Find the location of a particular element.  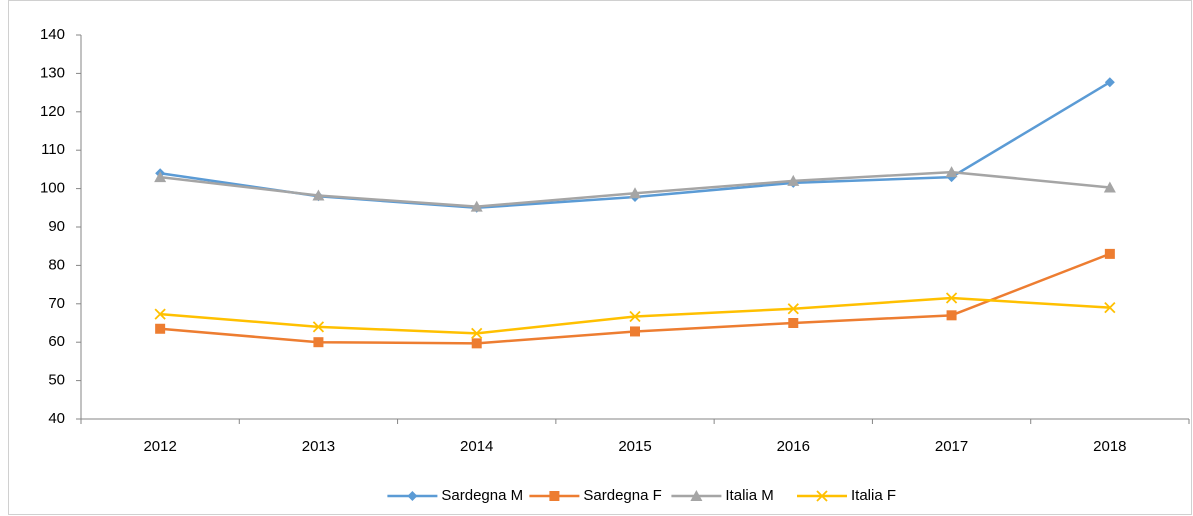

legend-label: Italia F is located at coordinates (873, 495).